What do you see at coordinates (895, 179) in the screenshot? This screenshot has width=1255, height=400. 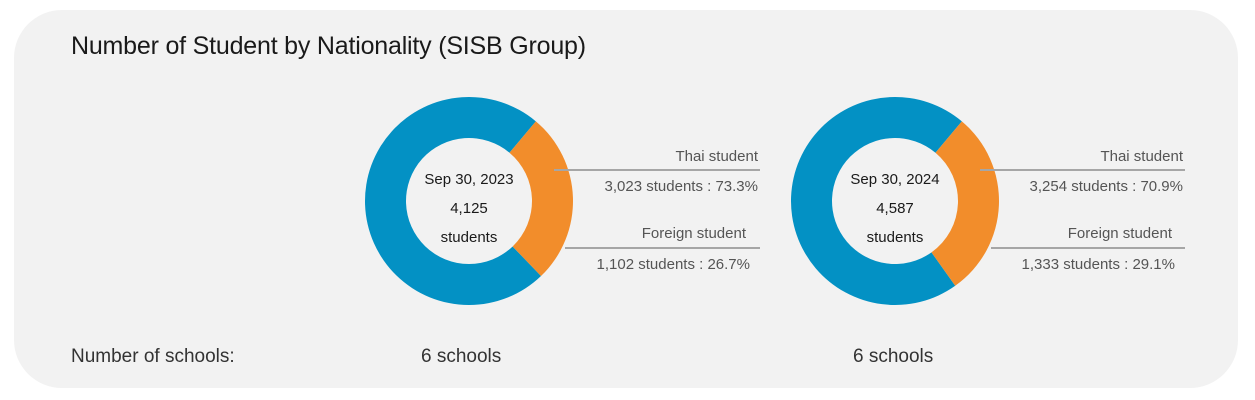 I see `chart-date: Sep 30, 2024` at bounding box center [895, 179].